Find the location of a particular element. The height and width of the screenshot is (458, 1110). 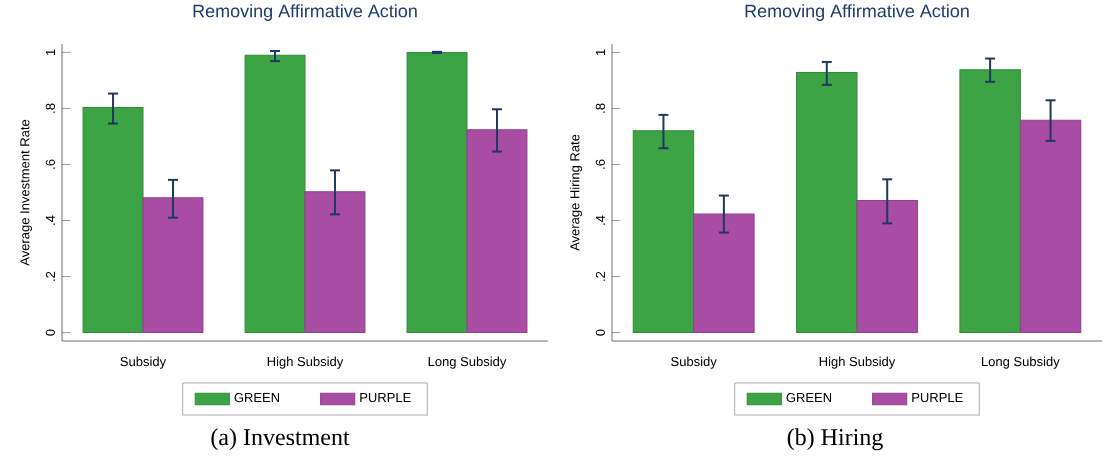

text: (b) Hiring is located at coordinates (835, 439).